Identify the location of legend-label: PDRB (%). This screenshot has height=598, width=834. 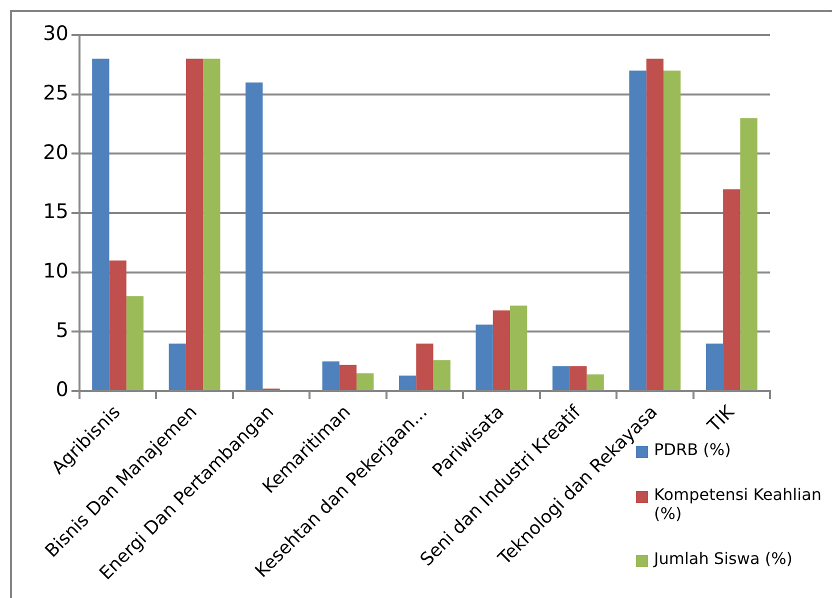
(692, 449).